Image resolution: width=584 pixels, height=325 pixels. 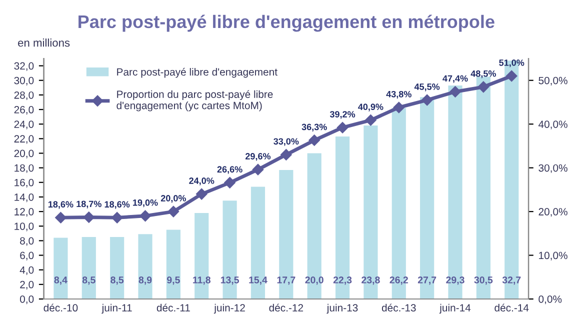 What do you see at coordinates (258, 280) in the screenshot?
I see `data-label: 15,4` at bounding box center [258, 280].